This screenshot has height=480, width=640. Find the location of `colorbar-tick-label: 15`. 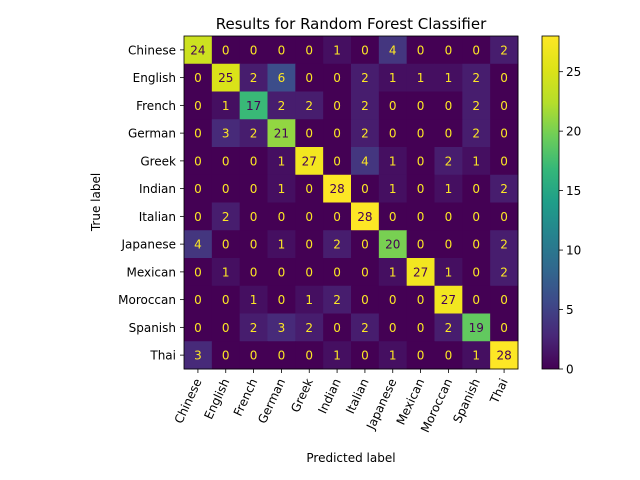

colorbar-tick-label: 15 is located at coordinates (573, 191).